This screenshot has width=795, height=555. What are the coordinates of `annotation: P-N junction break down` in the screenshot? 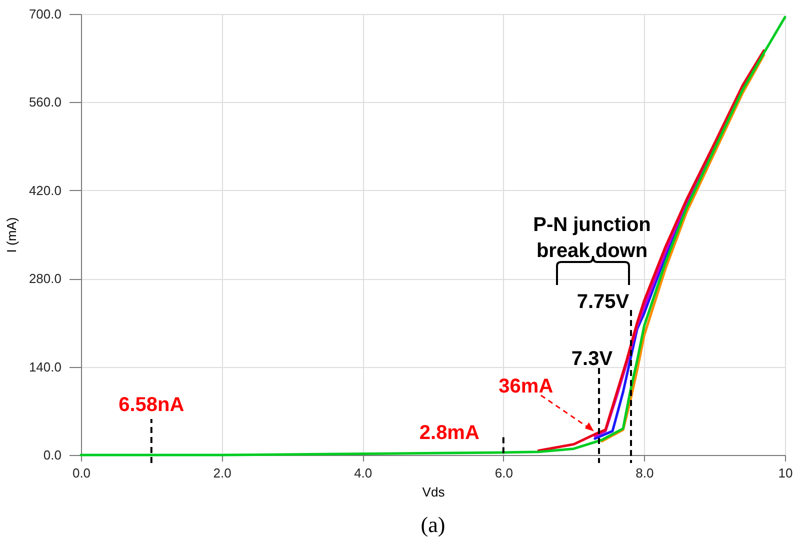 It's located at (592, 238).